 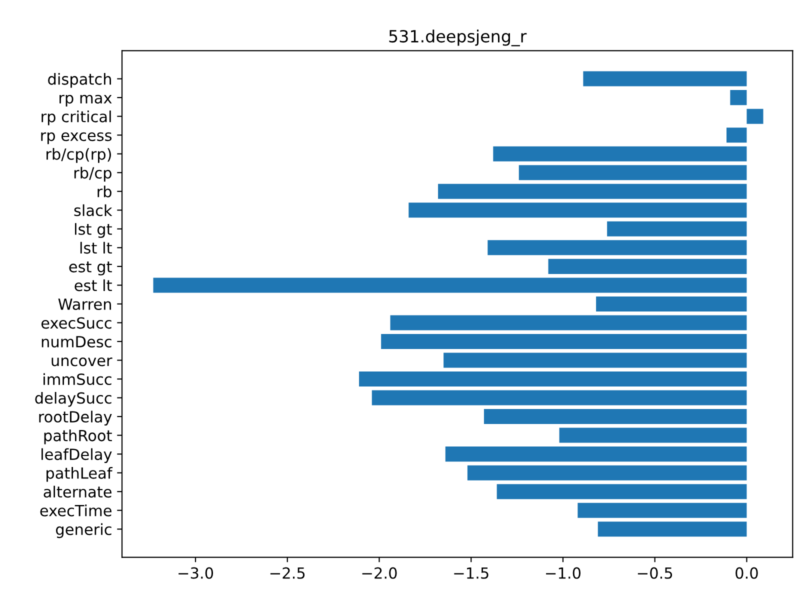 What do you see at coordinates (77, 456) in the screenshot?
I see `y-tick-label: leafDelay` at bounding box center [77, 456].